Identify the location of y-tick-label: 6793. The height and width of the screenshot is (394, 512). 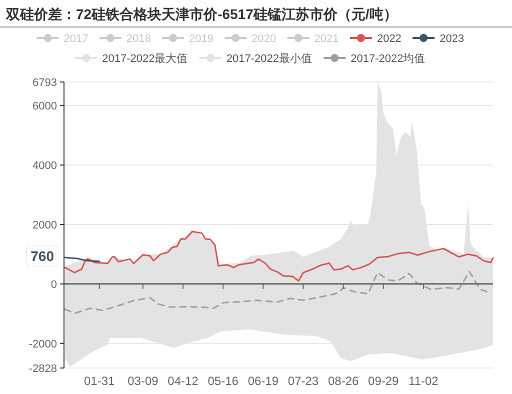
(44, 83).